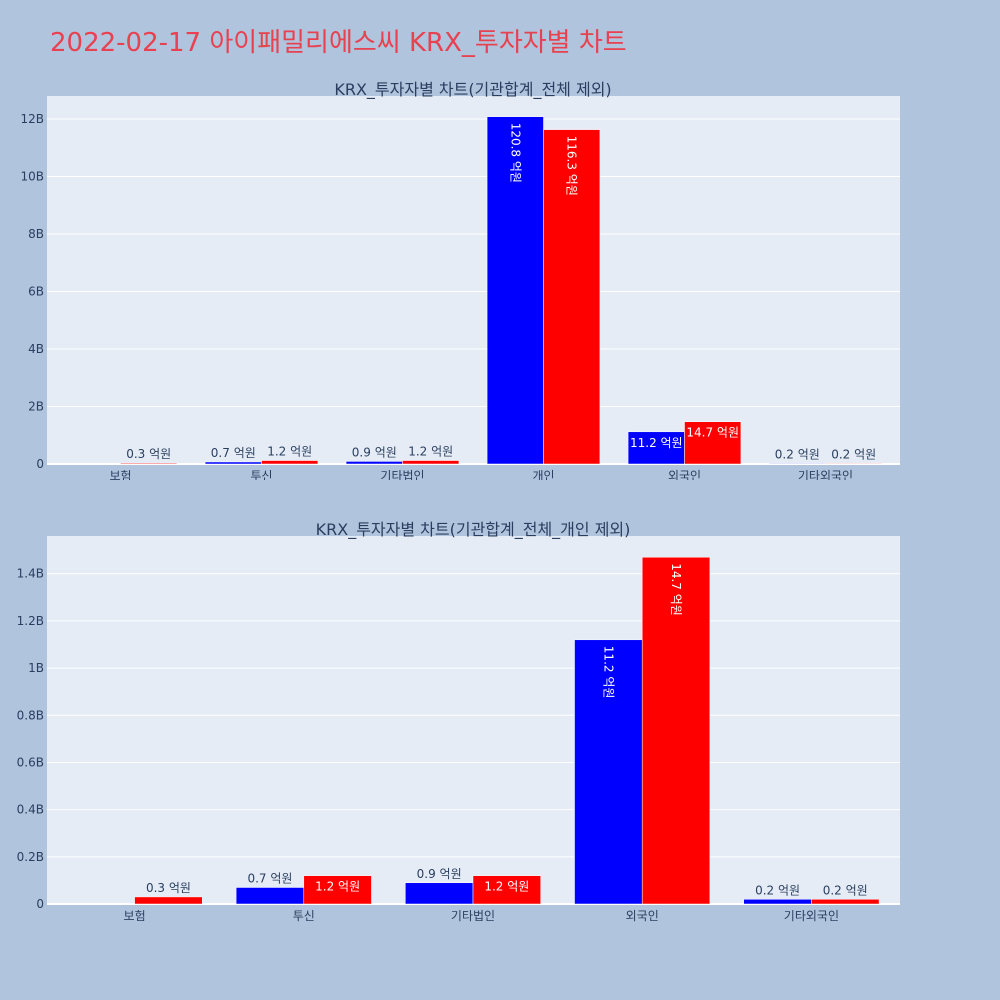 The height and width of the screenshot is (1000, 1000). Describe the element at coordinates (572, 166) in the screenshot. I see `bar-data-label: 116.3 억원` at that location.